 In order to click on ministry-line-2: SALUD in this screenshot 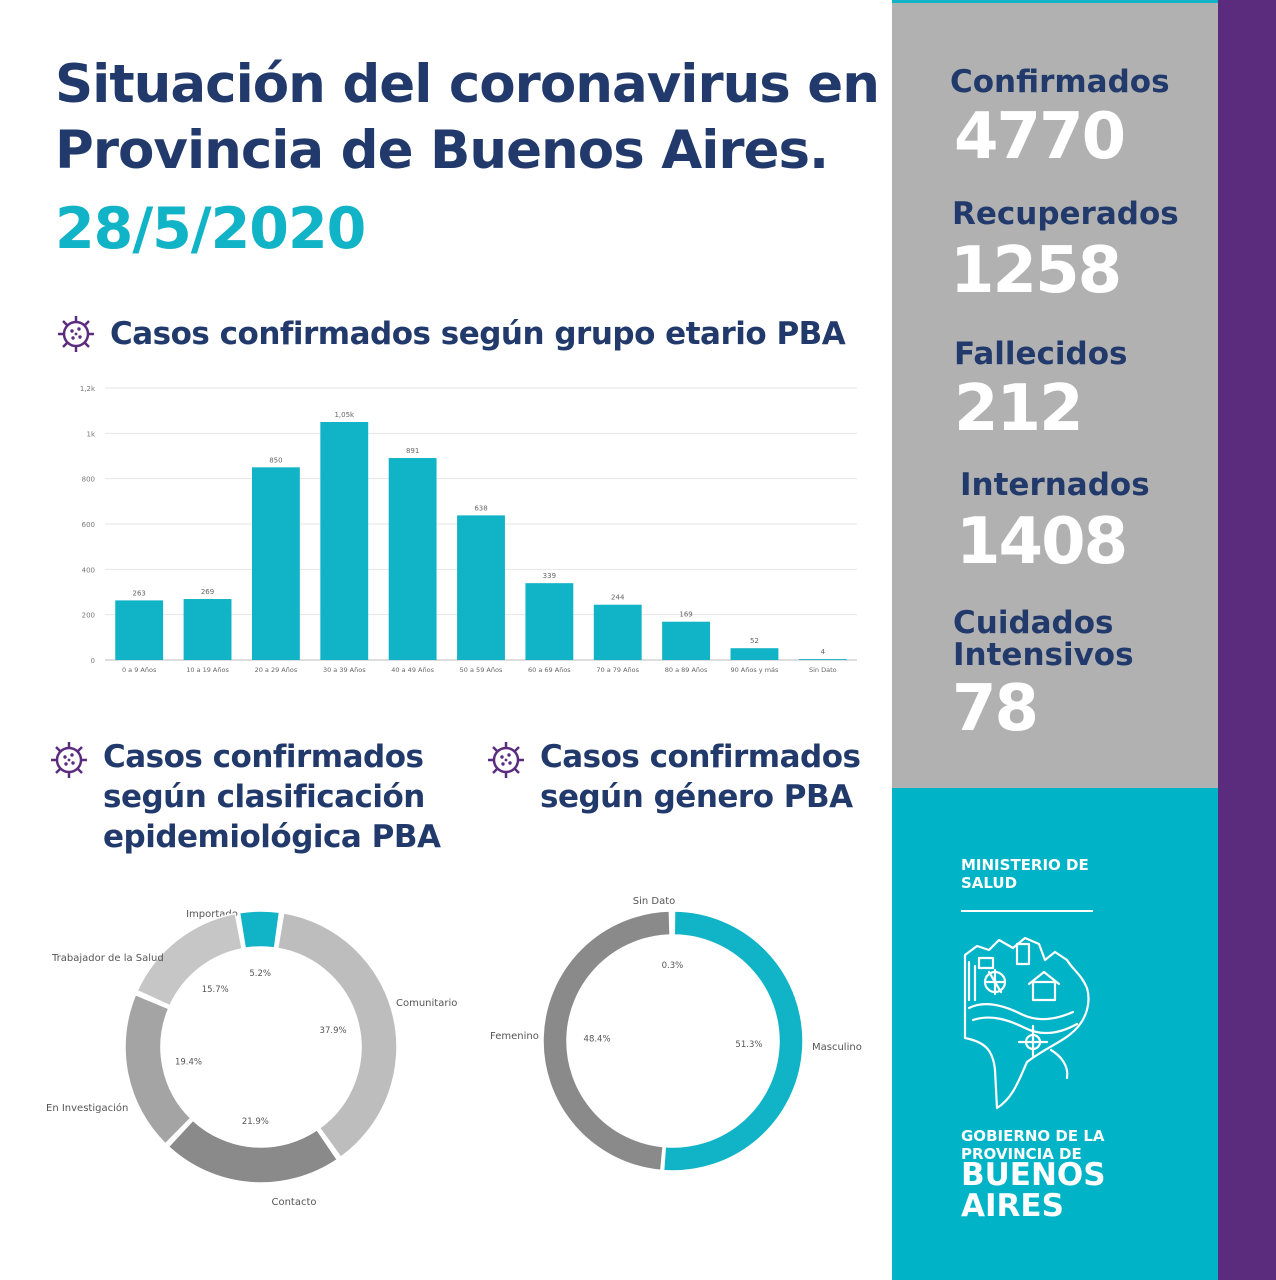, I will do `click(989, 883)`.